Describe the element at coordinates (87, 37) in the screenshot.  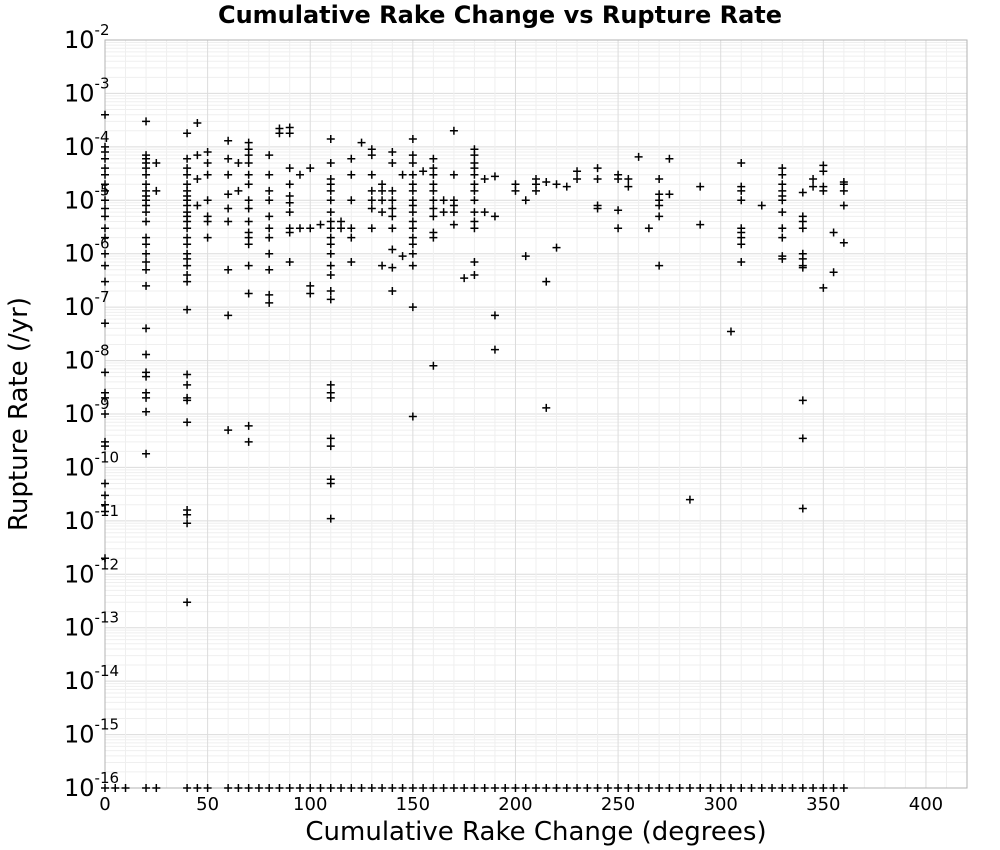
I see `y-tick-label: 10⁻²` at that location.